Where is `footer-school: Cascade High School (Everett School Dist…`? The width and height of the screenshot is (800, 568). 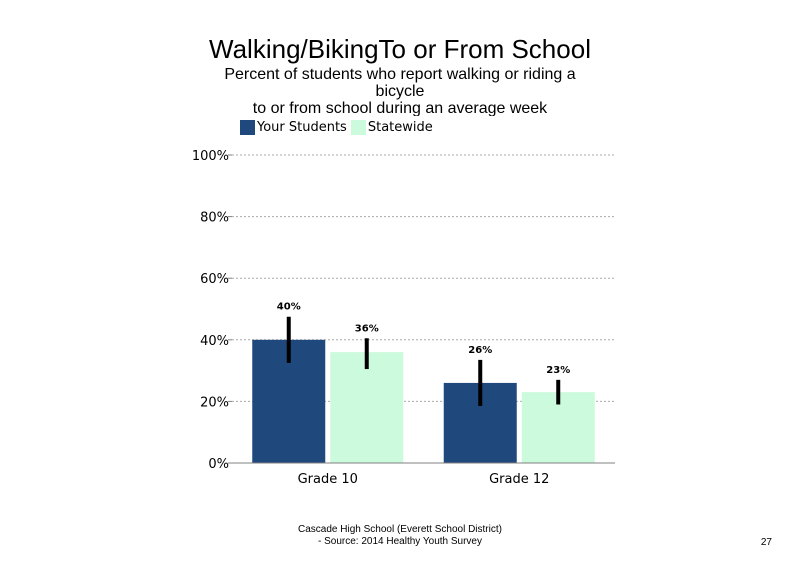
footer-school: Cascade High School (Everett School Dist… is located at coordinates (400, 529).